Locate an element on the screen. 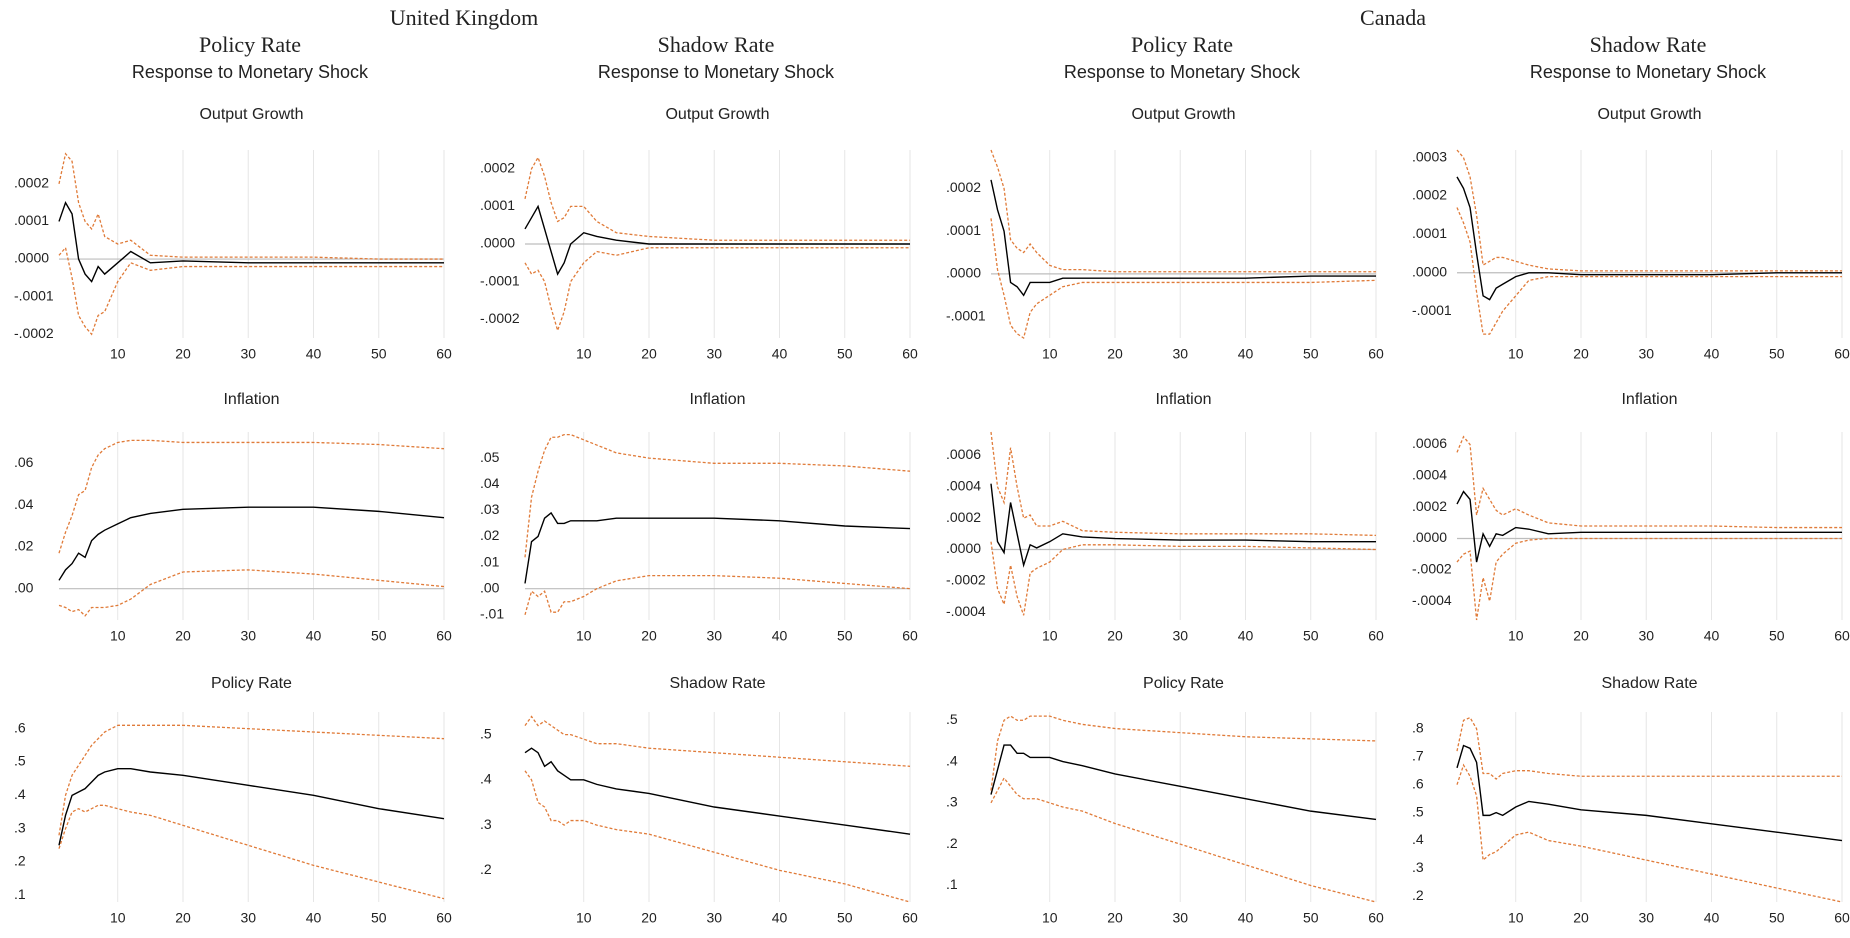  y-tick-label: .6 is located at coordinates (1418, 783).